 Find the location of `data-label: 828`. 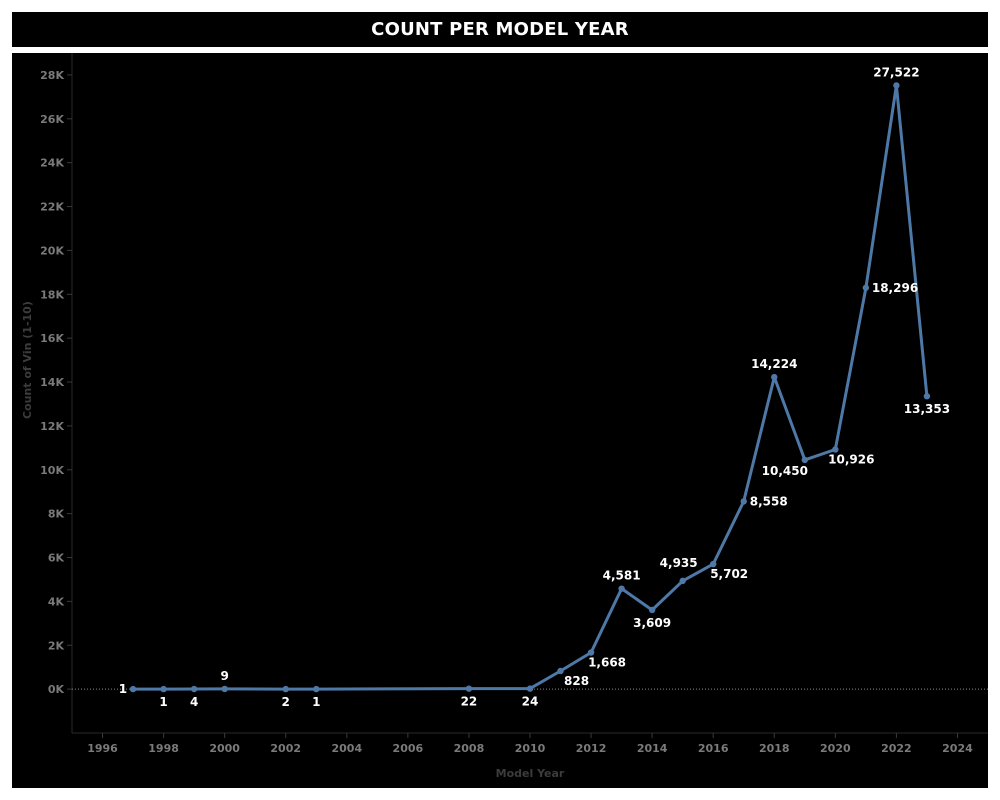

data-label: 828 is located at coordinates (576, 681).